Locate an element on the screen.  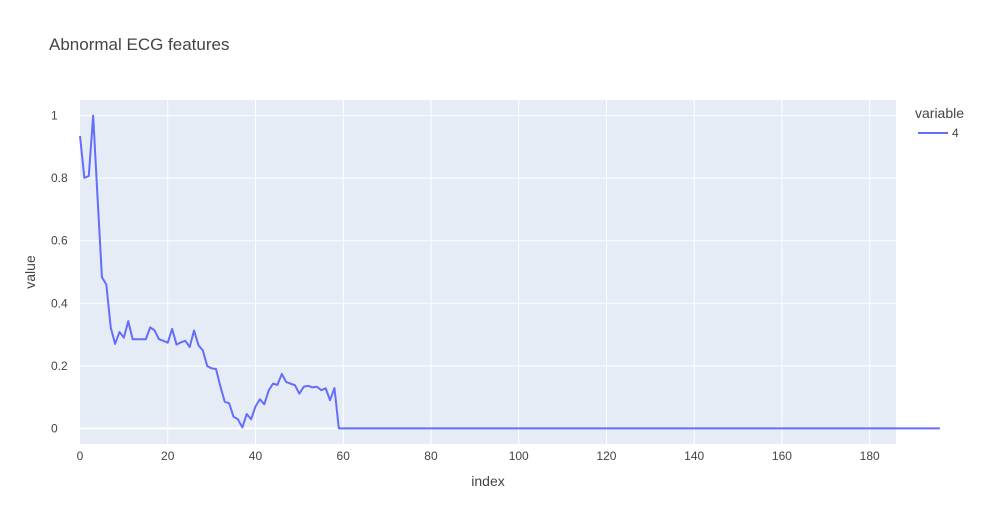
x-tick-label: 0 is located at coordinates (80, 456).